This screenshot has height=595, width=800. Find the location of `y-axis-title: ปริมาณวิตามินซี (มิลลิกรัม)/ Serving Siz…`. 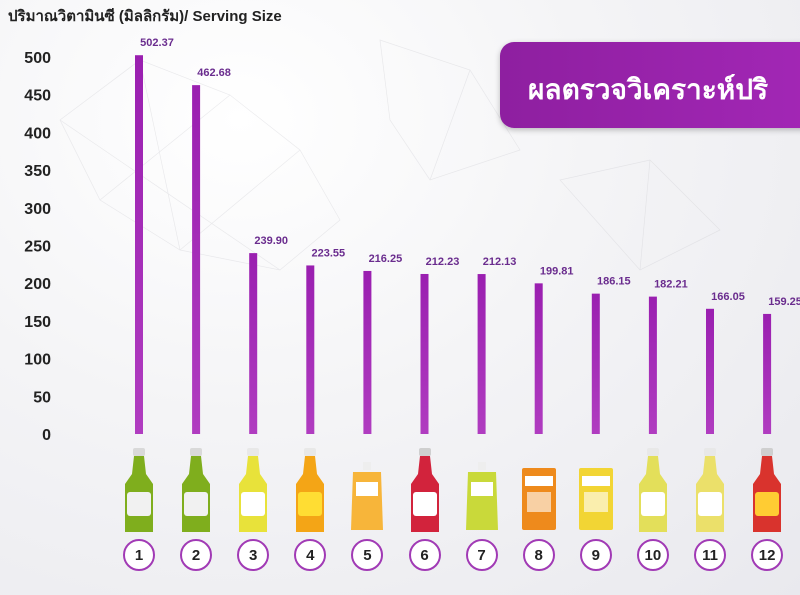

y-axis-title: ปริมาณวิตามินซี (มิลลิกรัม)/ Serving Siz… is located at coordinates (145, 16).